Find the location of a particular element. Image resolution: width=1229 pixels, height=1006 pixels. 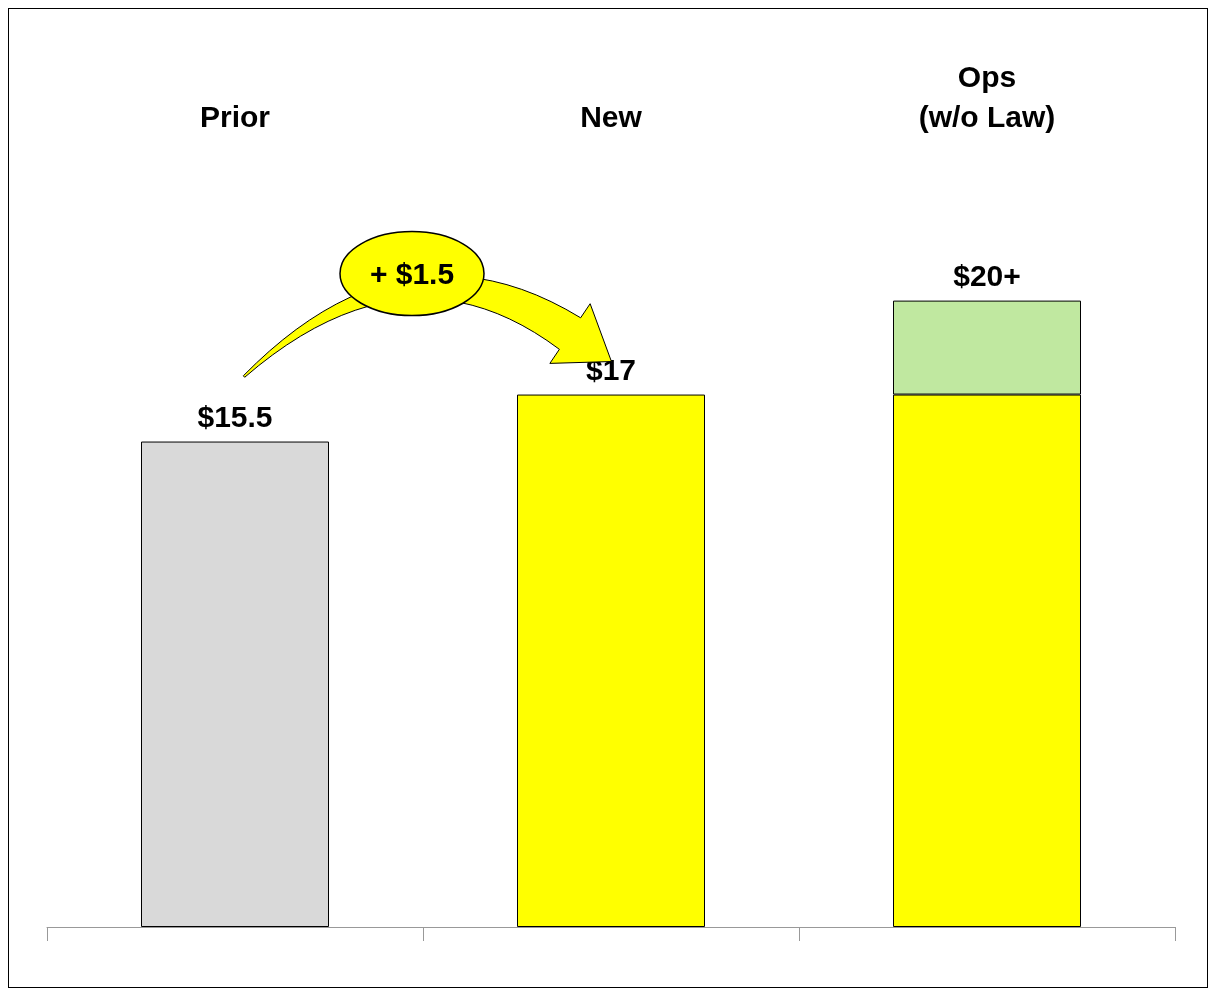

data-label: $20+ is located at coordinates (987, 276).